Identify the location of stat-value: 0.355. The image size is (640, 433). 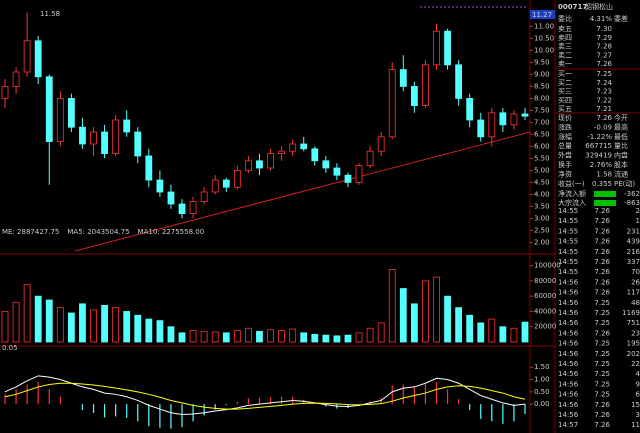
(602, 184).